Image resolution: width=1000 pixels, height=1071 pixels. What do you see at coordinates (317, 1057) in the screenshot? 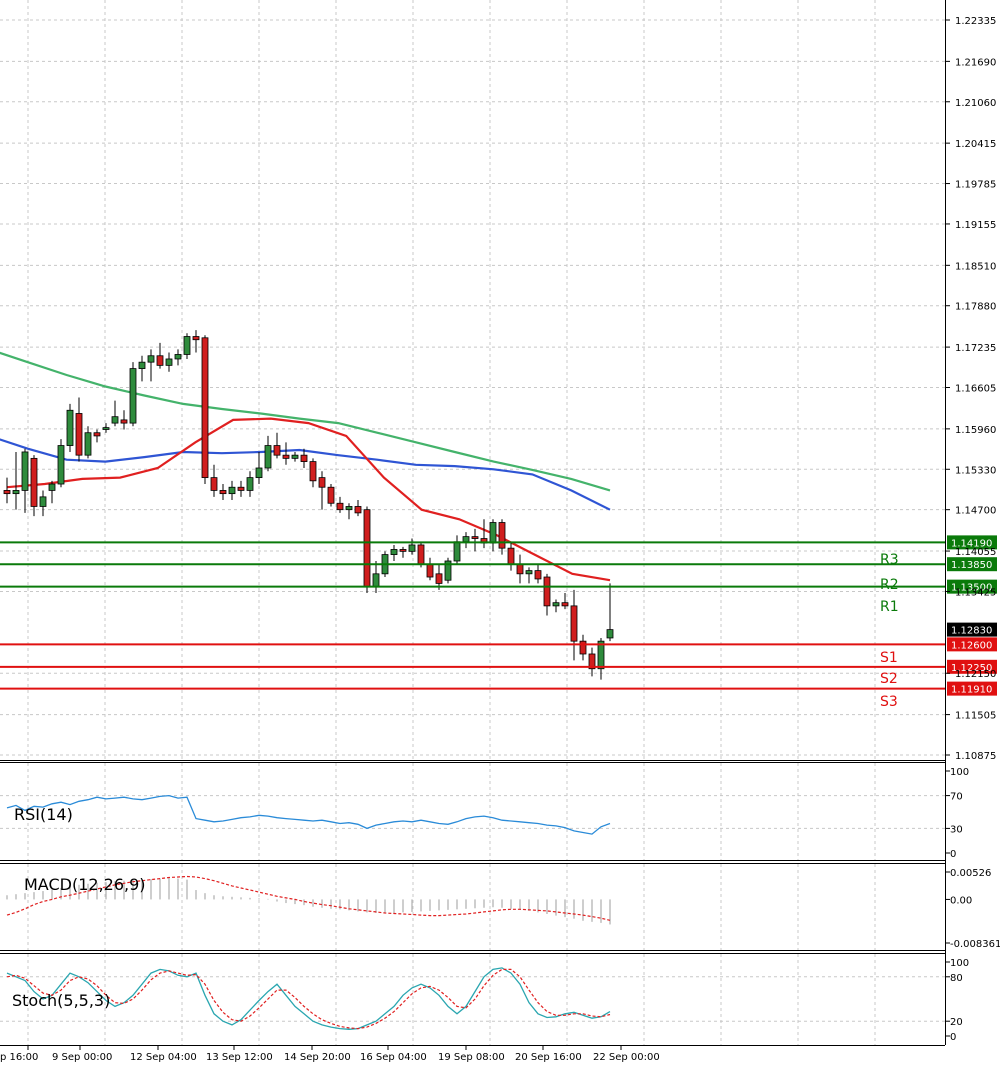
I see `time-tick-label: 14 Sep 20:00` at bounding box center [317, 1057].